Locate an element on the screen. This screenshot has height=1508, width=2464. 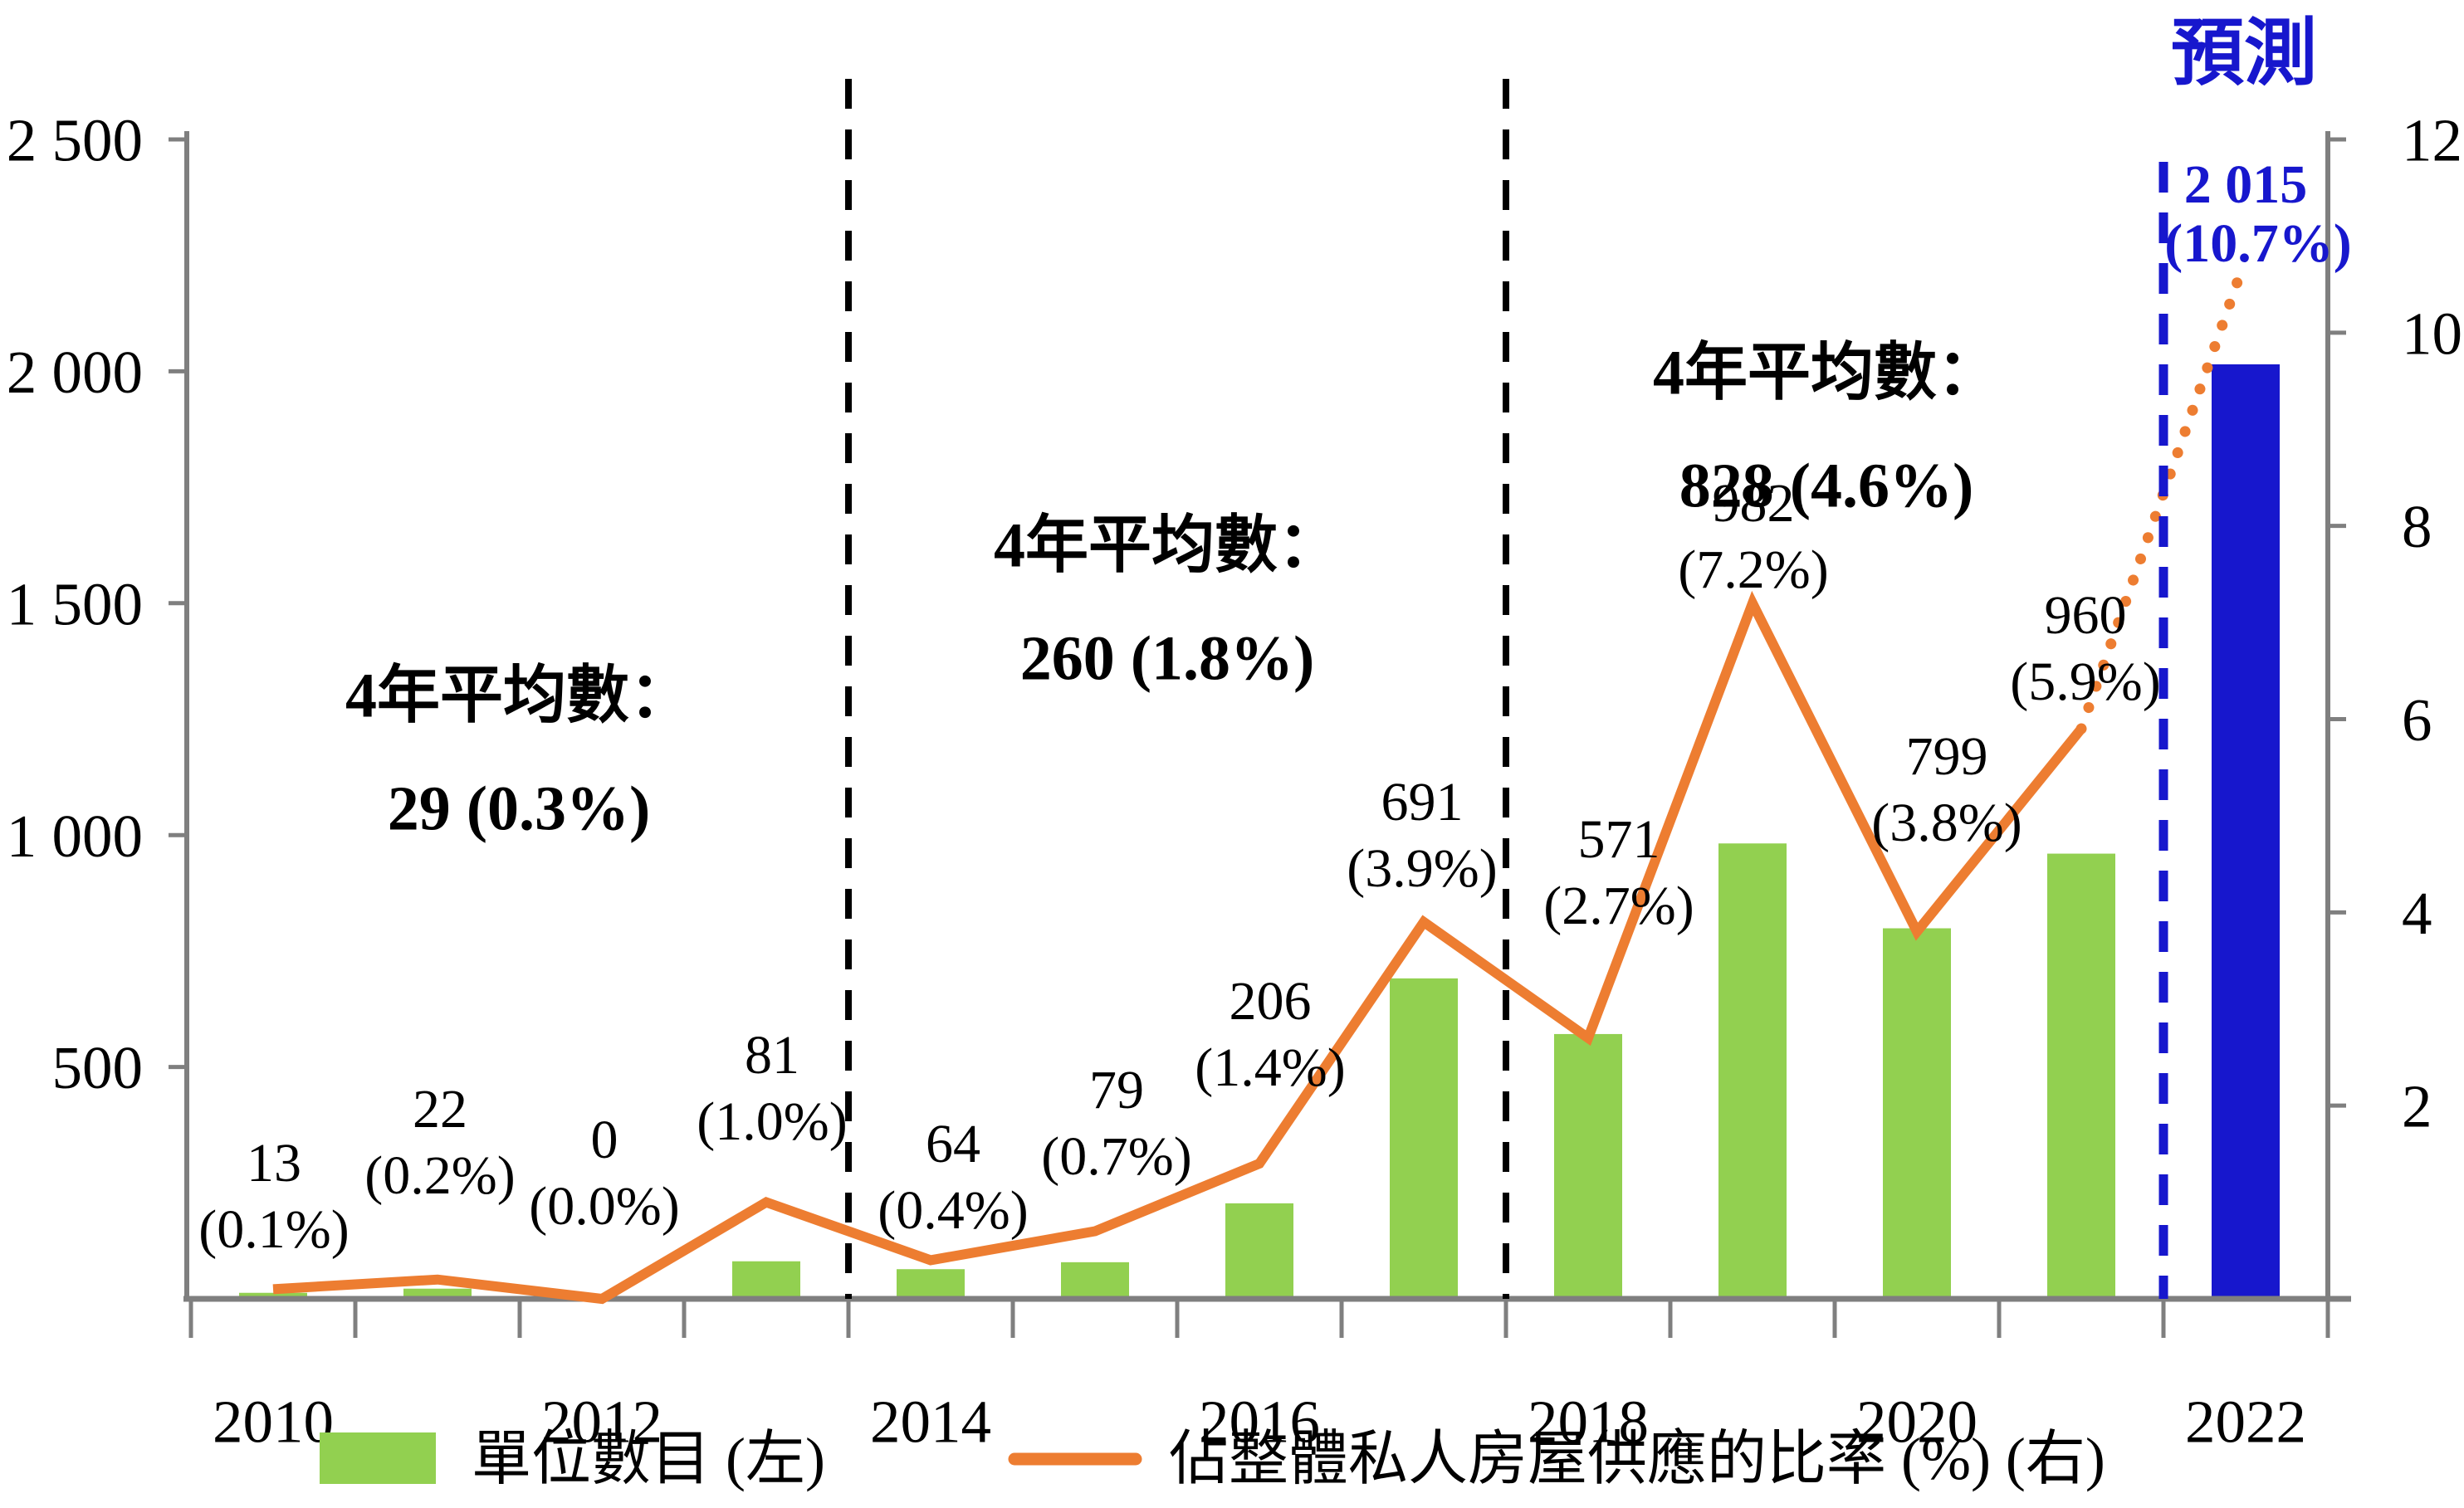
annotation-1-line1: 4年平均數： is located at coordinates (519, 696).